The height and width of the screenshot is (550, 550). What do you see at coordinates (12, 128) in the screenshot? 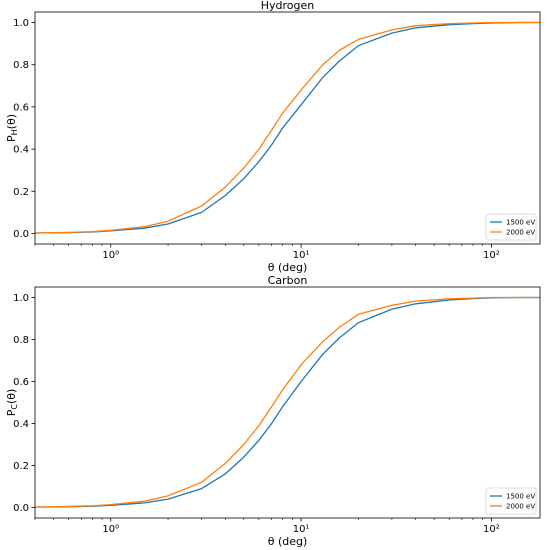
I see `y-axis-label: PH(θ)` at bounding box center [12, 128].